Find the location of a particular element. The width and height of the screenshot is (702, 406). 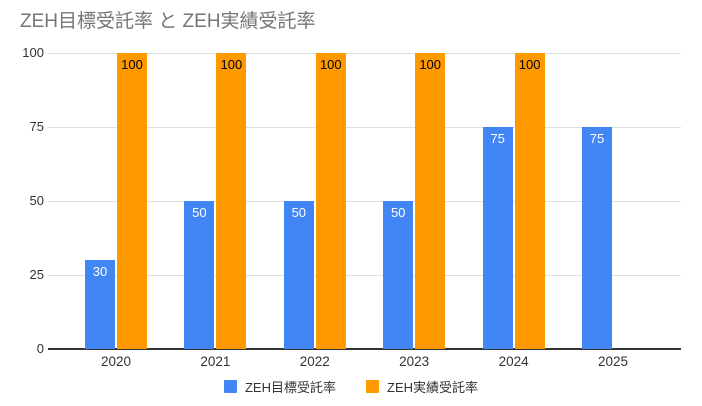

bar-series0-2020 is located at coordinates (100, 304).